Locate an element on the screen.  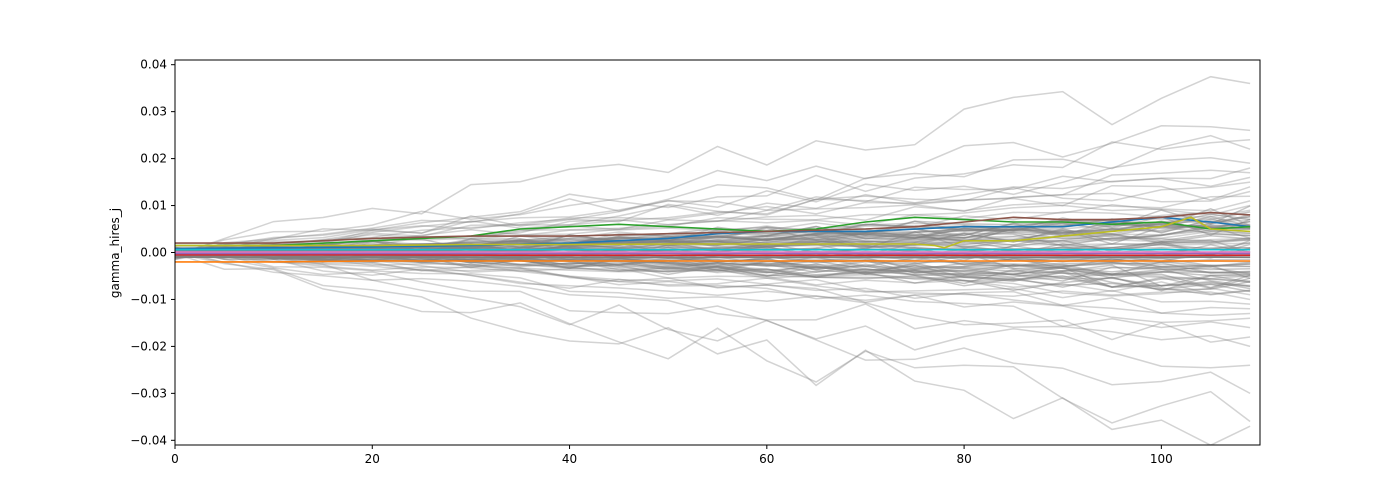
x-tick-label: 0 is located at coordinates (175, 459).